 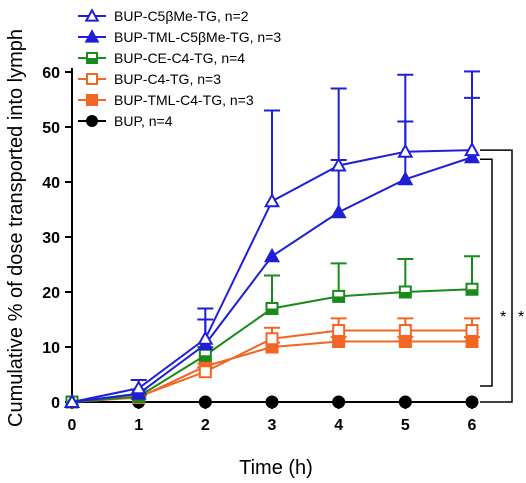 I want to click on x-axis-title: Time (h), so click(x=276, y=468).